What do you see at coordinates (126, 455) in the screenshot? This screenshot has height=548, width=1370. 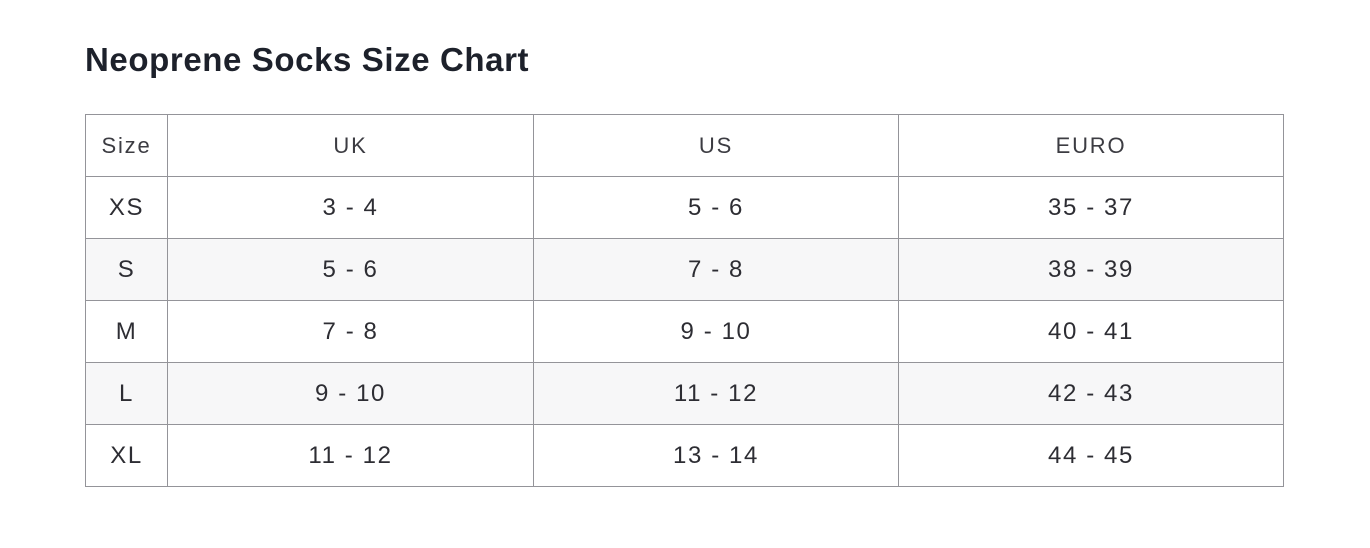 I see `size-cell: XL` at bounding box center [126, 455].